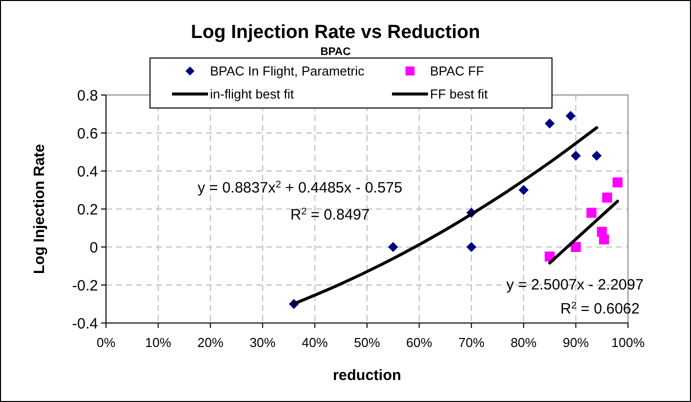 The image size is (691, 402). Describe the element at coordinates (457, 71) in the screenshot. I see `legend-label: BPAC FF` at that location.